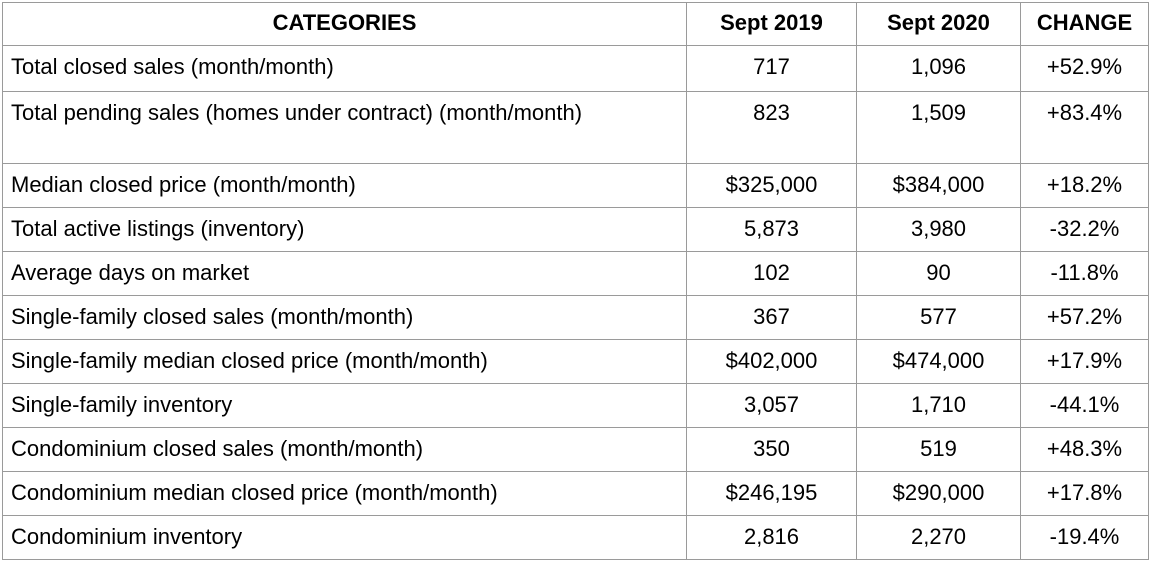 The image size is (1150, 564). I want to click on header-row: CATEGORIES Sept 2019 Sept 2020 CHANGE, so click(575, 24).